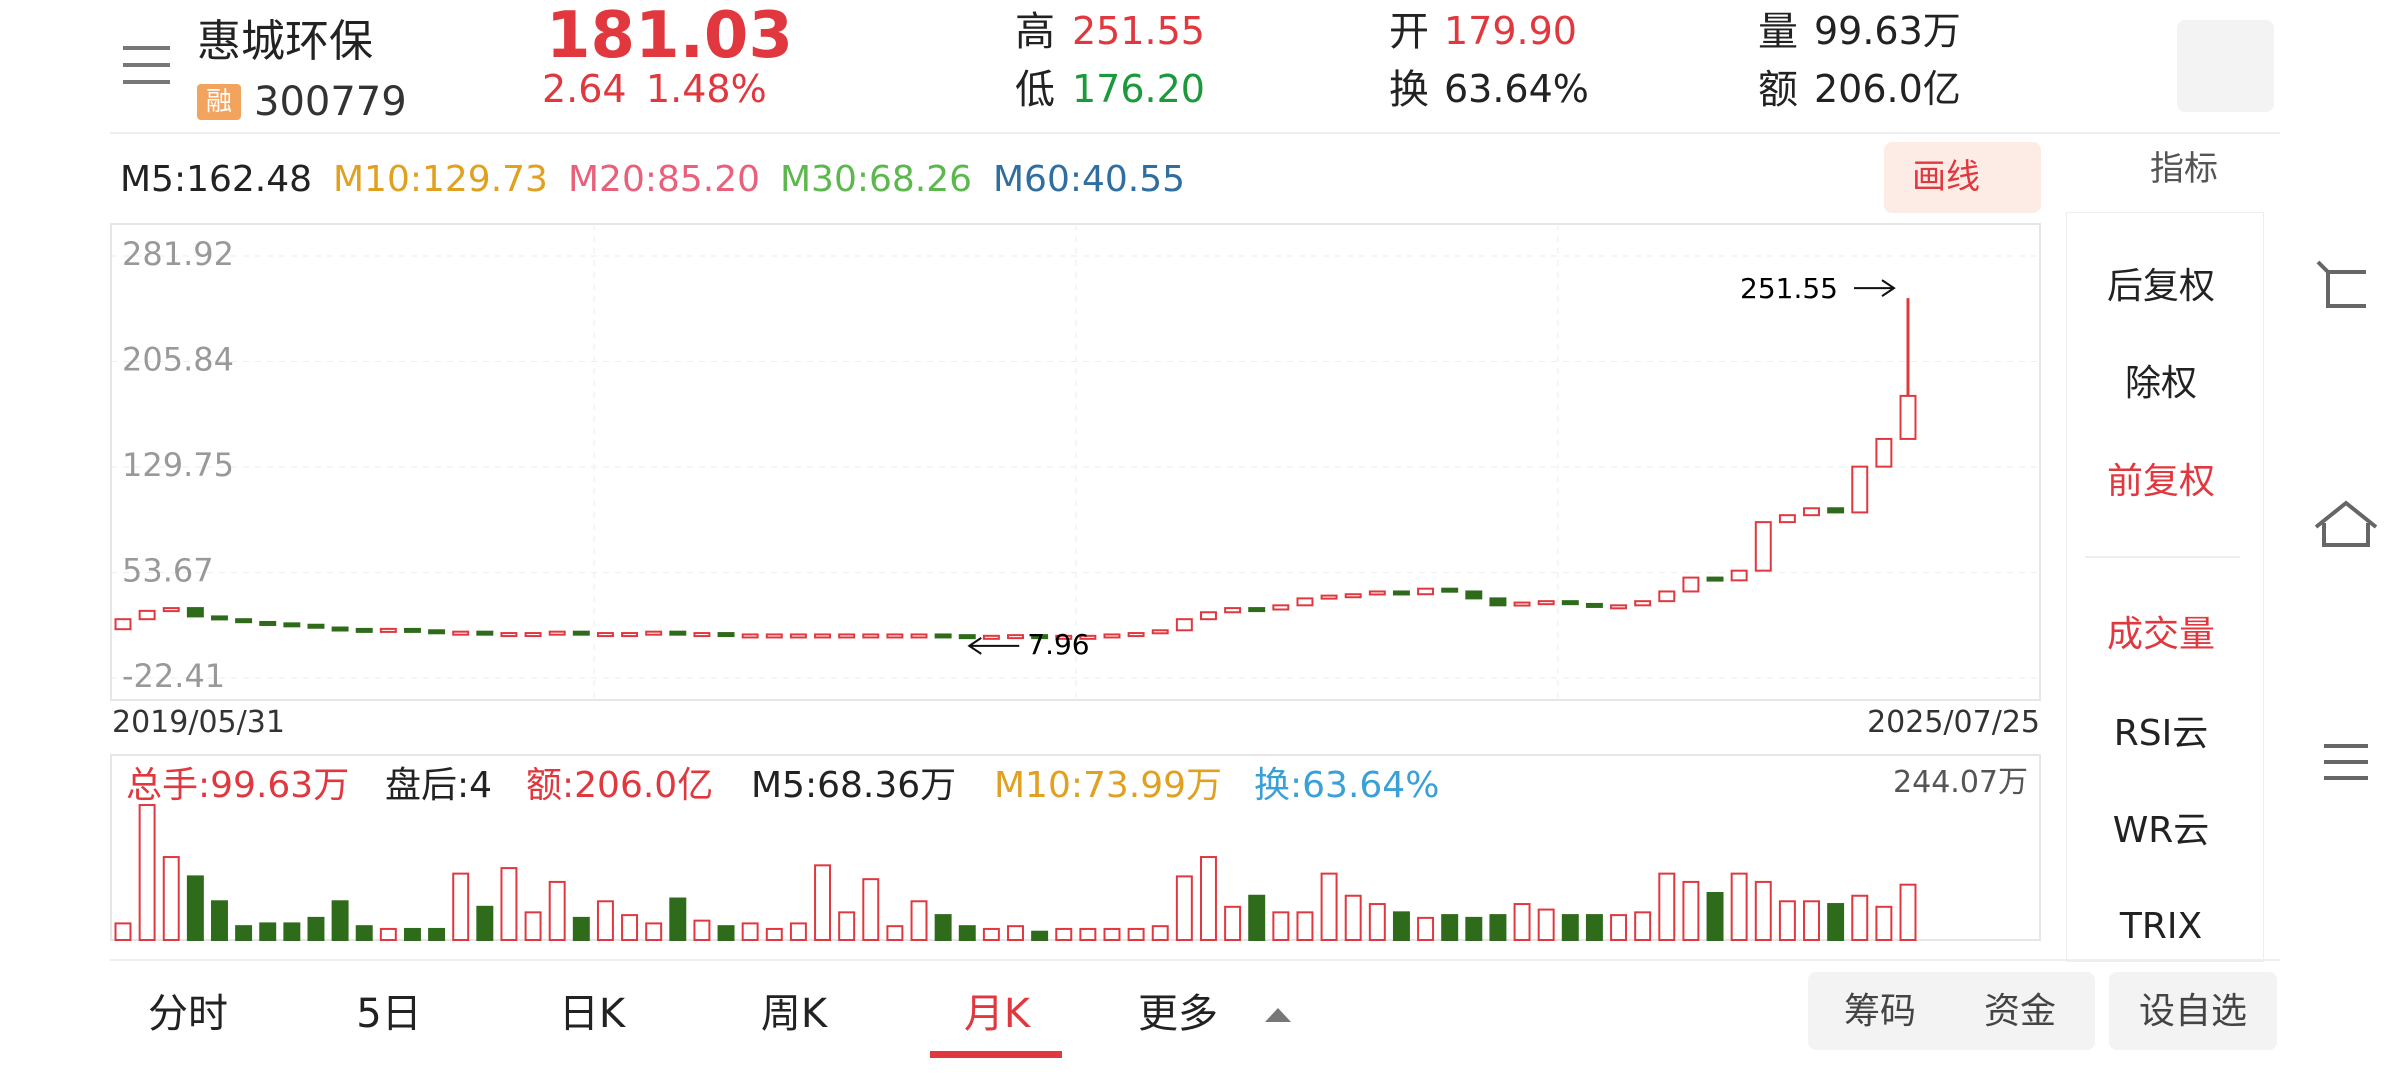 This screenshot has width=2400, height=1080. Describe the element at coordinates (2161, 634) in the screenshot. I see `menu-item: 成交量` at that location.